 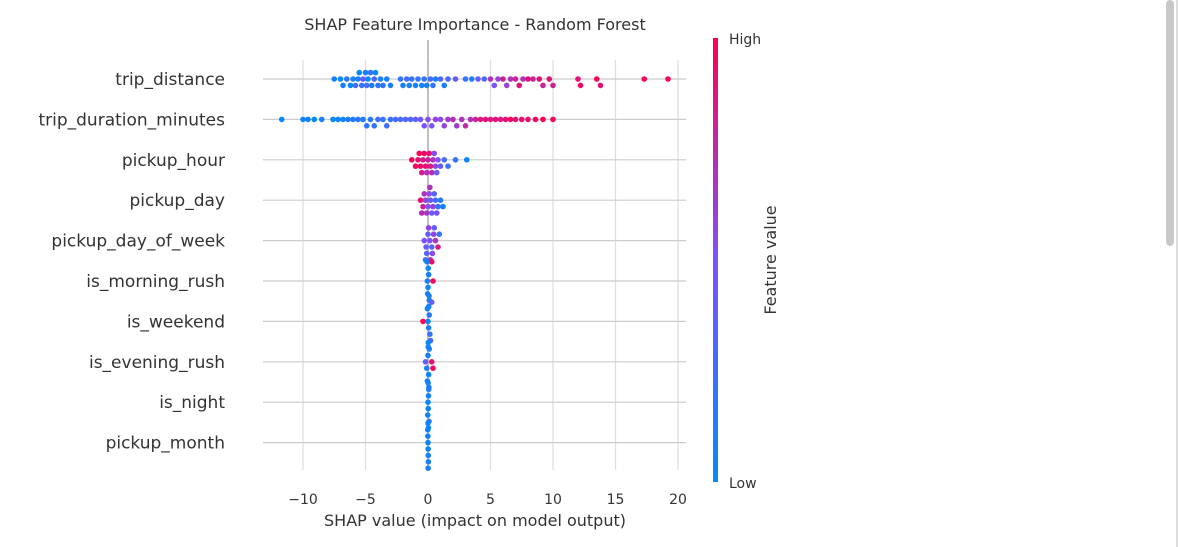 What do you see at coordinates (1170, 123) in the screenshot?
I see `scrollbar-thumb` at bounding box center [1170, 123].